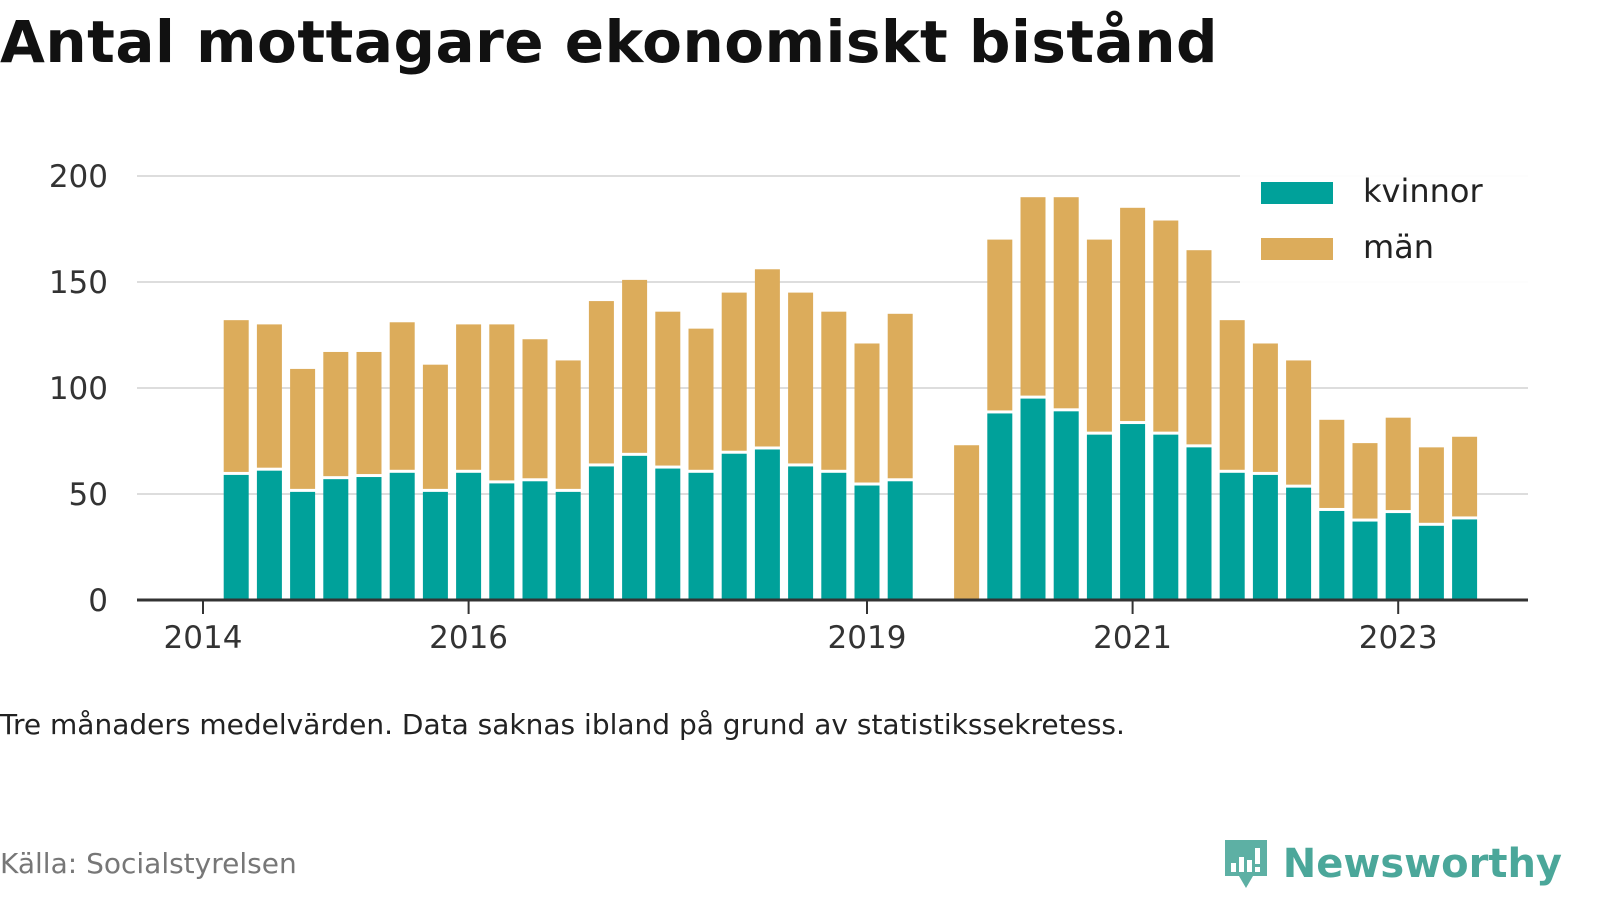 The width and height of the screenshot is (1600, 900). I want to click on x-tick-label: 2014, so click(203, 638).